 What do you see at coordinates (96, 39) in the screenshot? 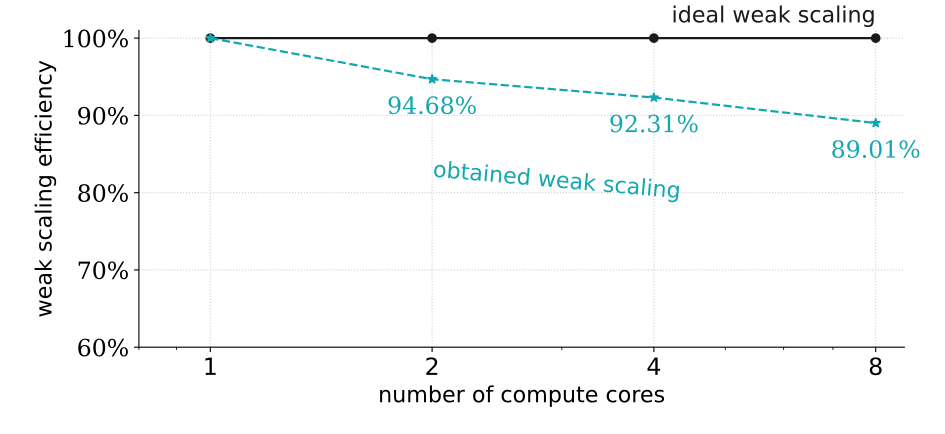
I see `y-tick-label: 100%` at bounding box center [96, 39].